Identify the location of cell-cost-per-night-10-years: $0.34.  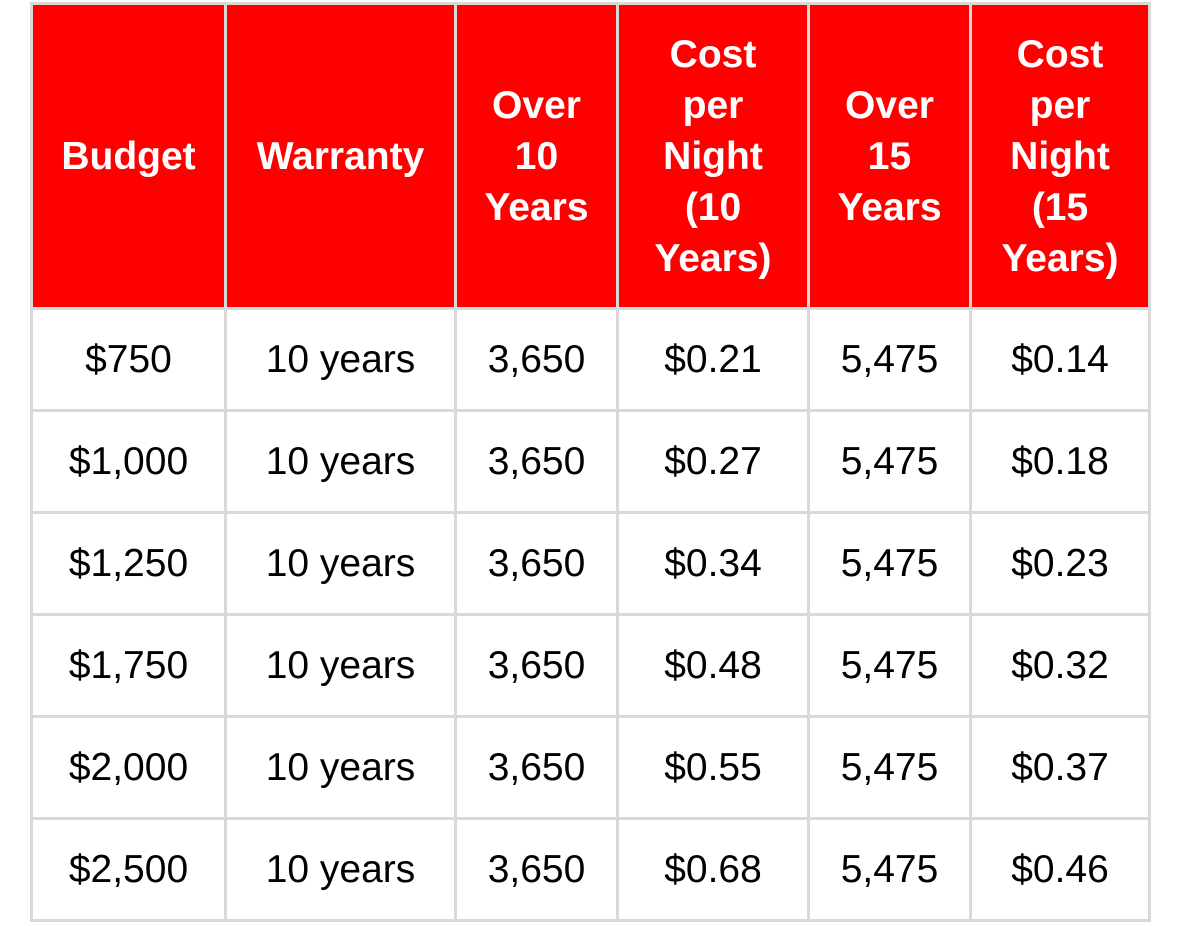
(713, 563).